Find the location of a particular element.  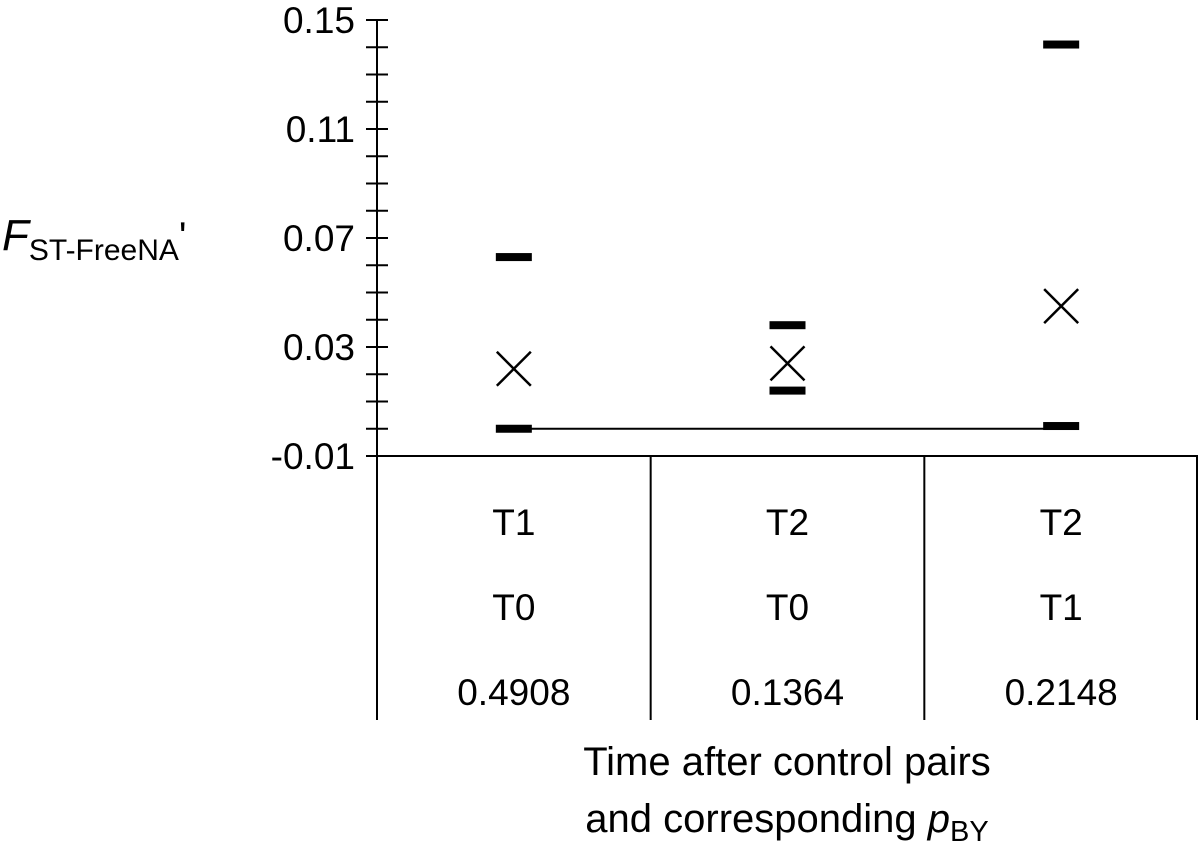

category-labels: T1 T0 0.4908 T2 T0 0.1364 T2 T1 0.2148 is located at coordinates (787, 607).